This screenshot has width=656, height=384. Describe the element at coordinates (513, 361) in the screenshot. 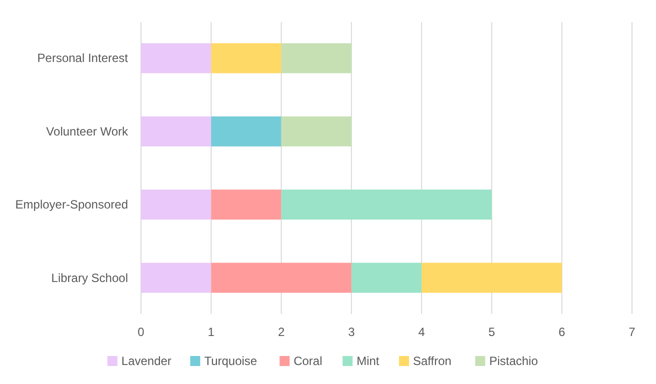

I see `legend-label: Pistachio` at that location.